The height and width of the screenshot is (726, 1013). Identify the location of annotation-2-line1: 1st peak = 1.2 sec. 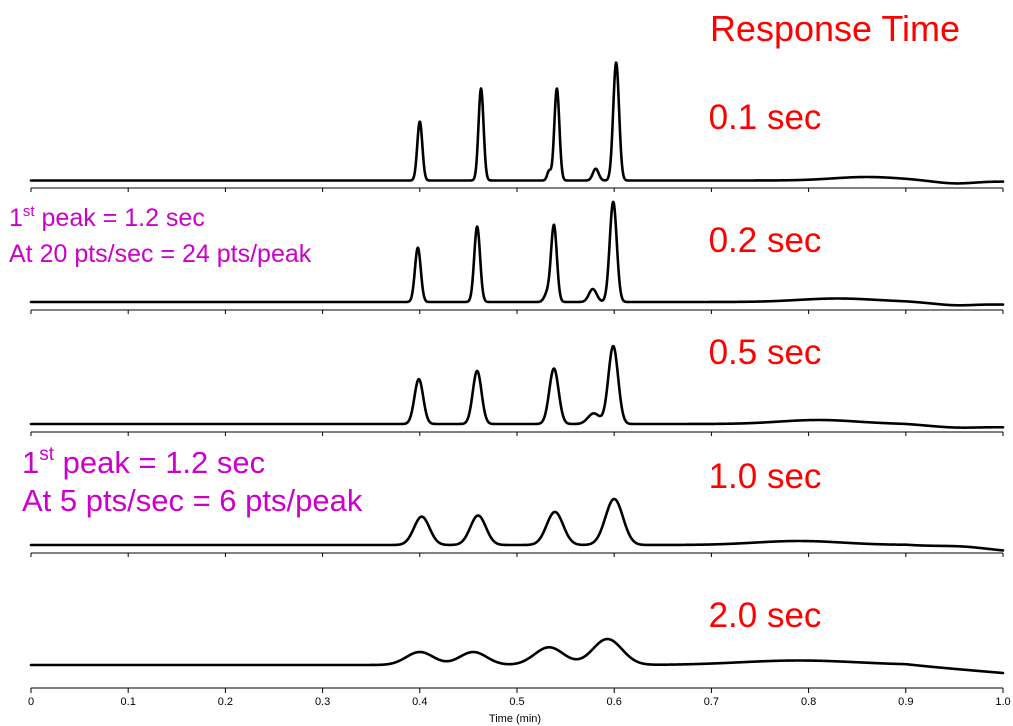
(143, 462).